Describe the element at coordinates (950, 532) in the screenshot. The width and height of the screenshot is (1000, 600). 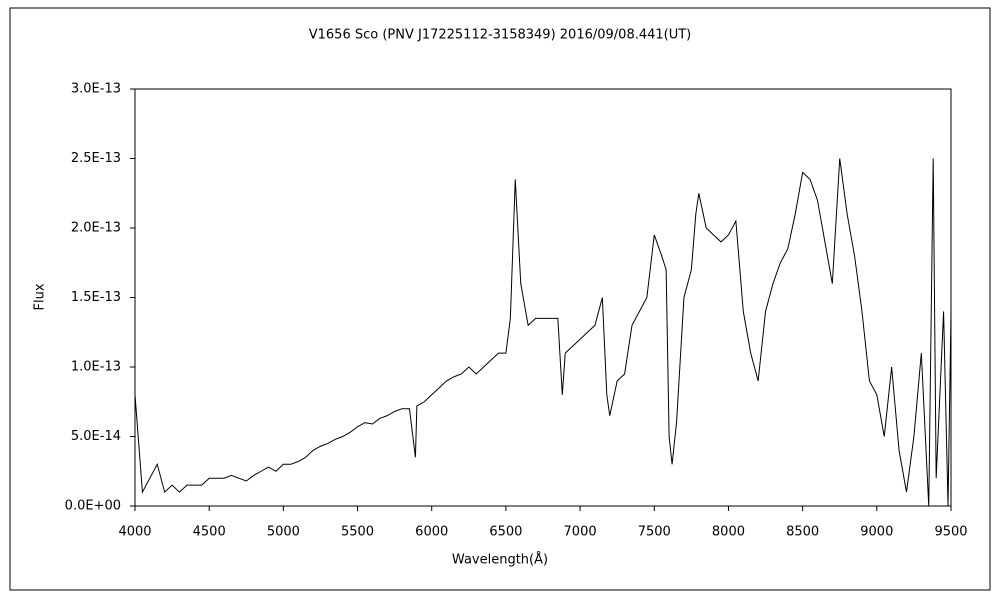
I see `x-tick-label: 9500` at that location.